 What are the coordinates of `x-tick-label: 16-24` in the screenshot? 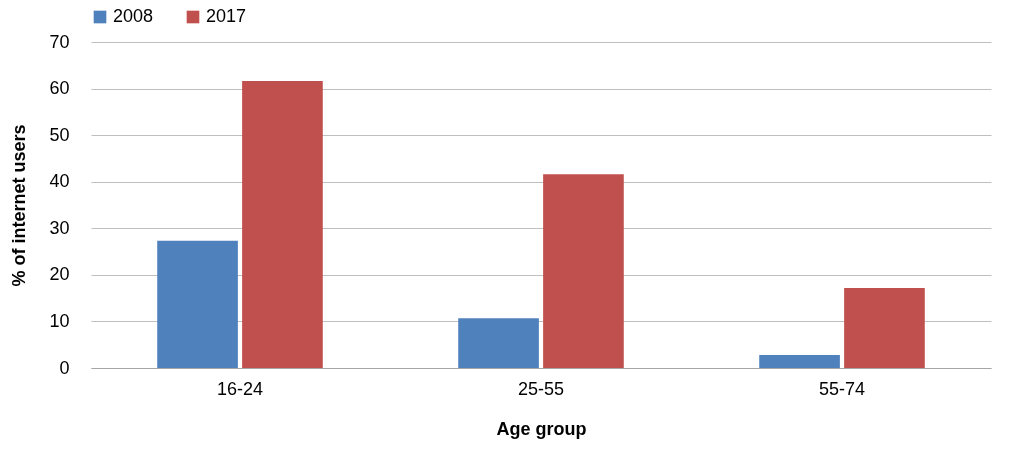 It's located at (240, 388).